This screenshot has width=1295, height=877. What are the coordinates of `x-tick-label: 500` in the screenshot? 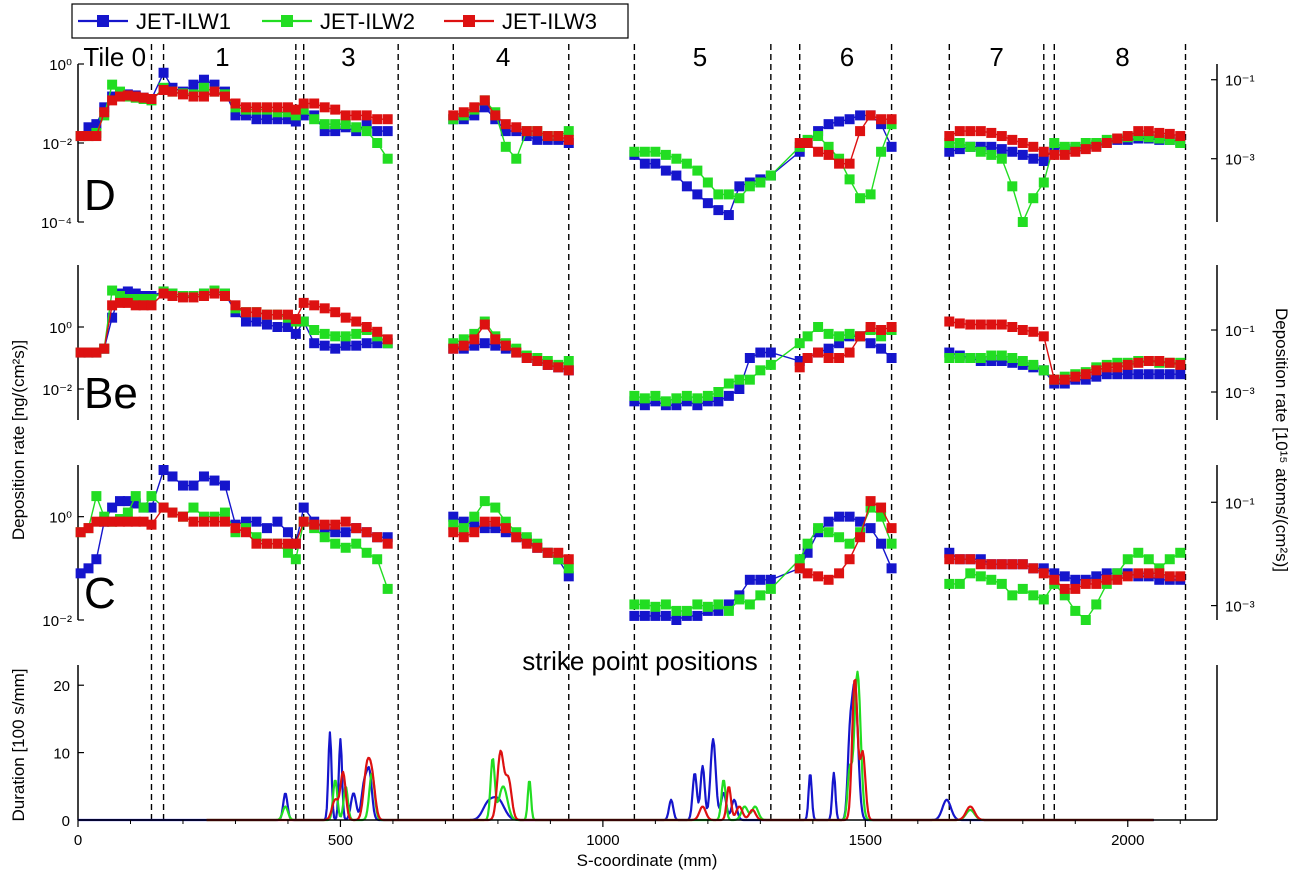 It's located at (340, 840).